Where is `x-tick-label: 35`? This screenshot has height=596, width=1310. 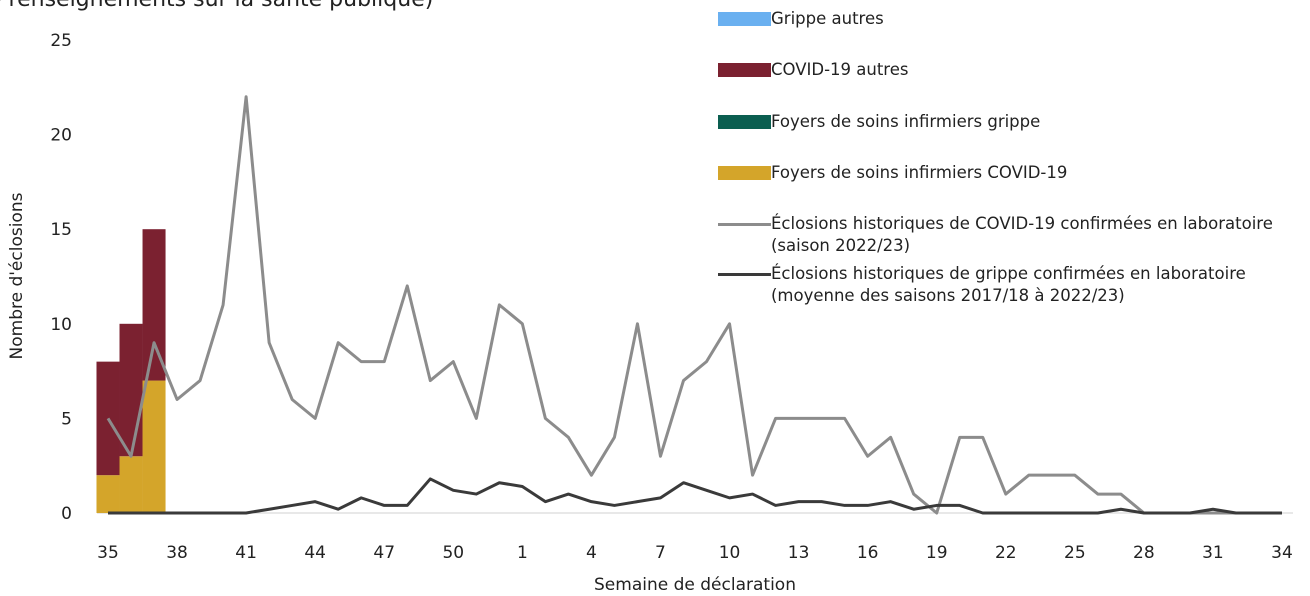
x-tick-label: 35 is located at coordinates (108, 553).